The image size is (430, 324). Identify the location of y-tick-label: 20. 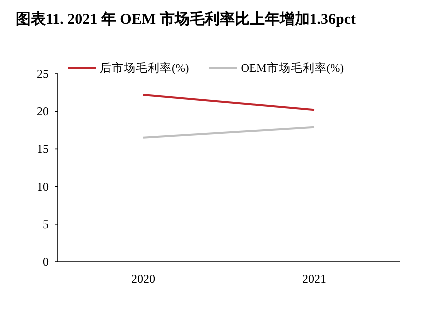
(43, 111).